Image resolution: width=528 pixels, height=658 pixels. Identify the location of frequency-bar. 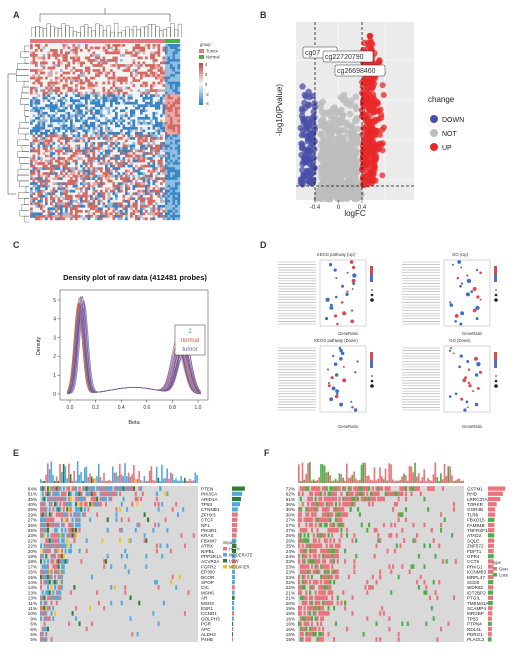
(233, 597).